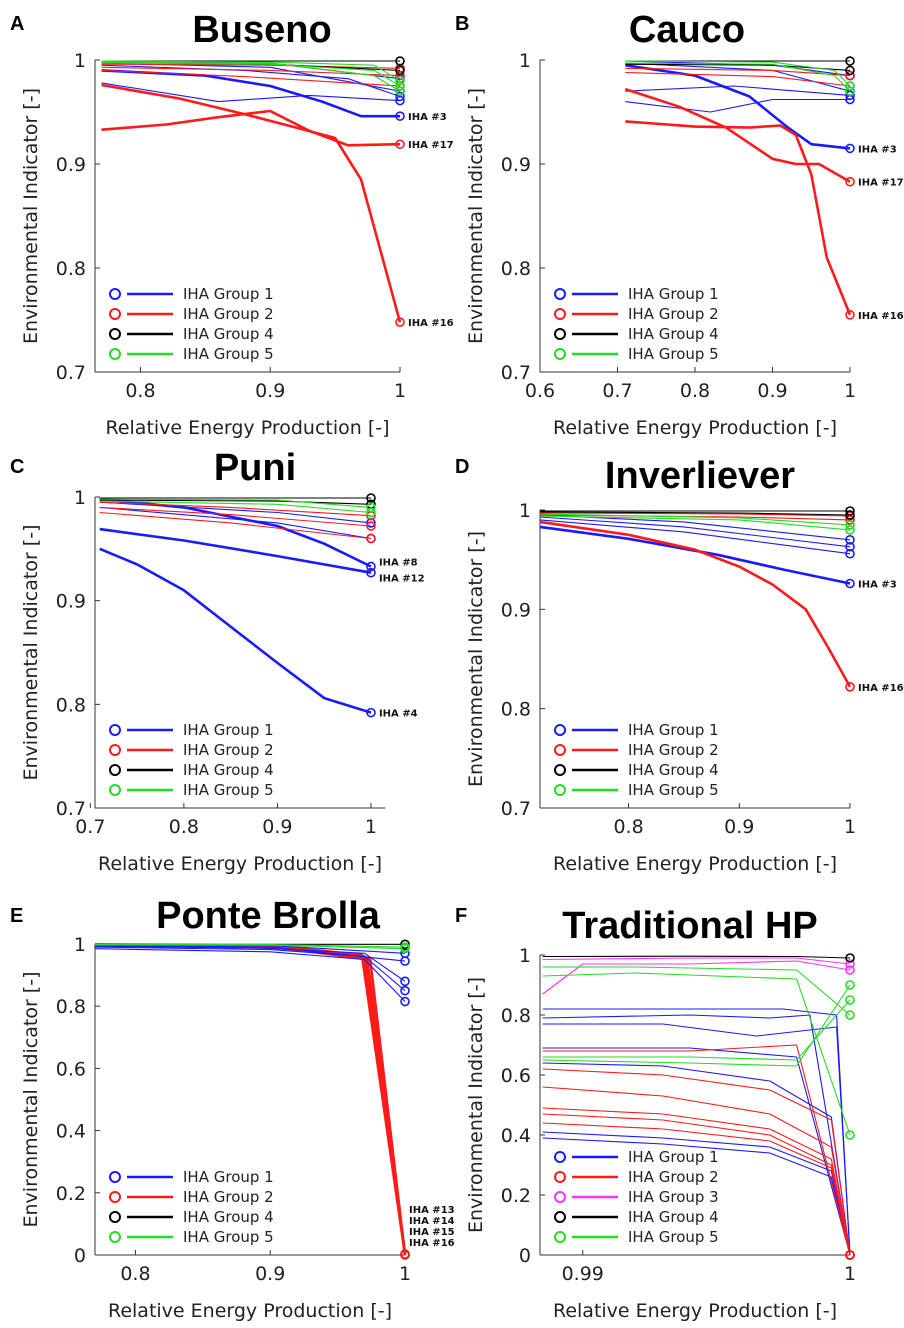 This screenshot has height=1328, width=904. Describe the element at coordinates (71, 1069) in the screenshot. I see `y-tick-label: 0.6` at that location.